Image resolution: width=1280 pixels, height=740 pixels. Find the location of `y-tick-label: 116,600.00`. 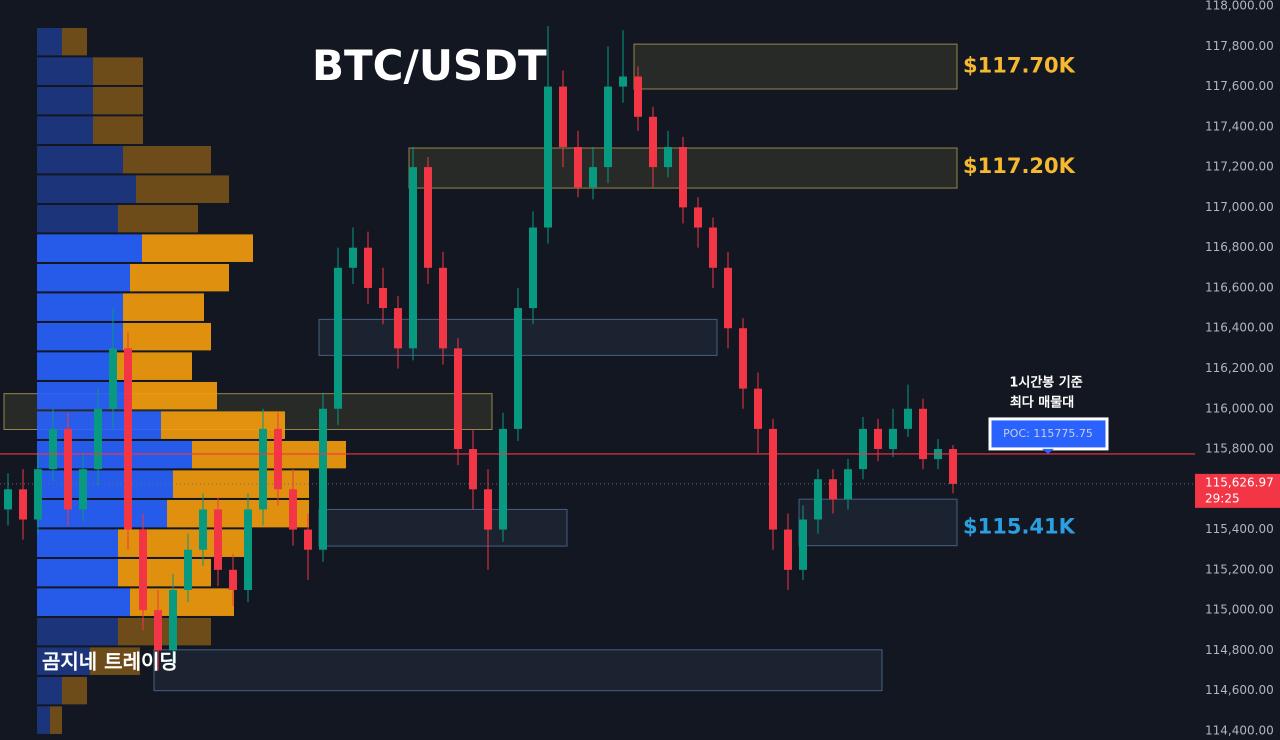

y-tick-label: 116,600.00 is located at coordinates (1239, 287).